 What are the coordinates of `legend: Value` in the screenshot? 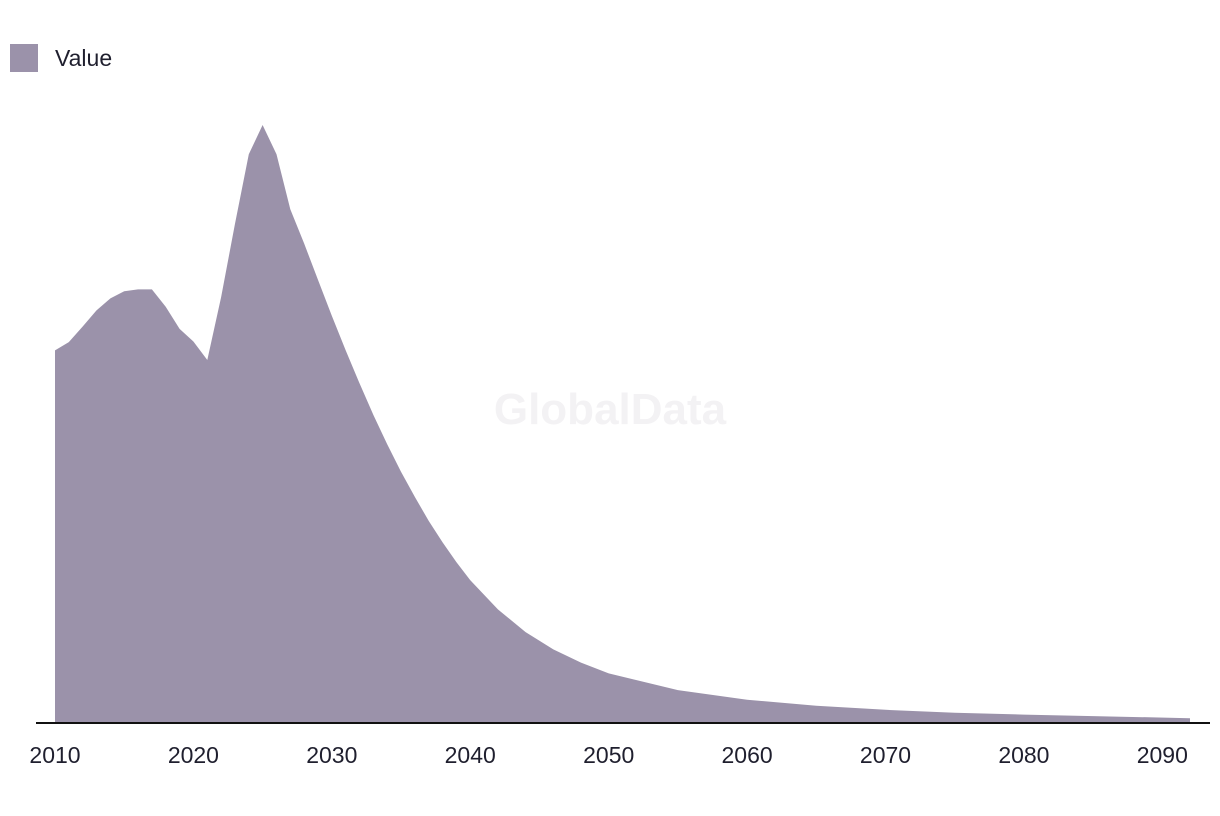 It's located at (61, 58).